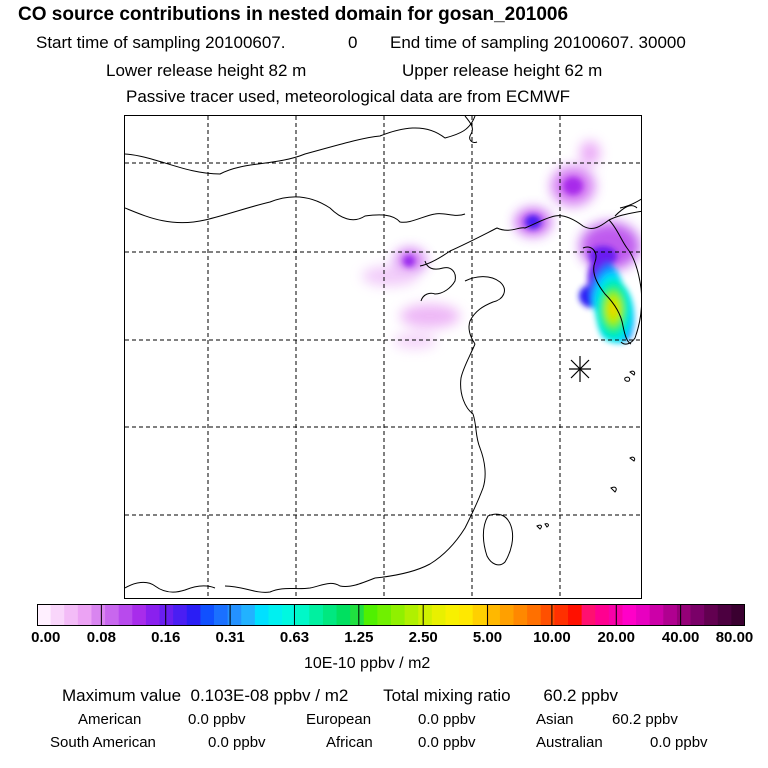 The width and height of the screenshot is (768, 768). What do you see at coordinates (430, 316) in the screenshot?
I see `plume-shandong` at bounding box center [430, 316].